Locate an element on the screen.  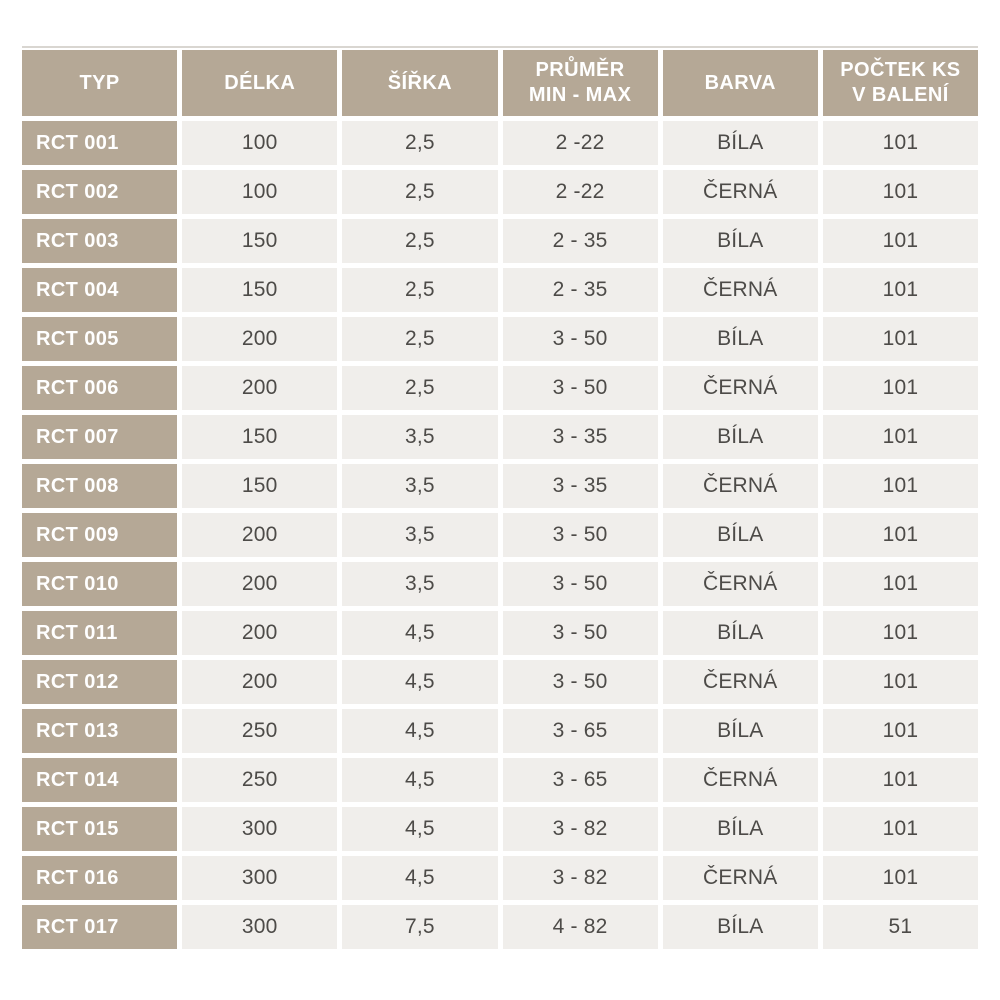
row-header: RCT 011 is located at coordinates (100, 633).